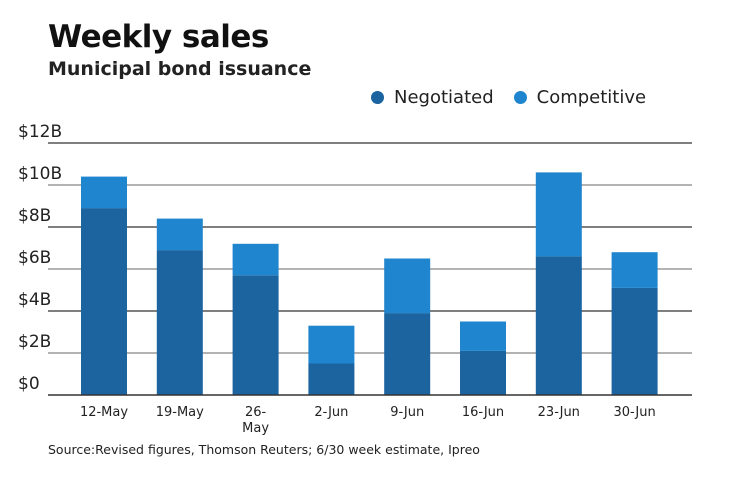 Image resolution: width=740 pixels, height=482 pixels. Describe the element at coordinates (29, 384) in the screenshot. I see `y-tick-label: $0` at that location.